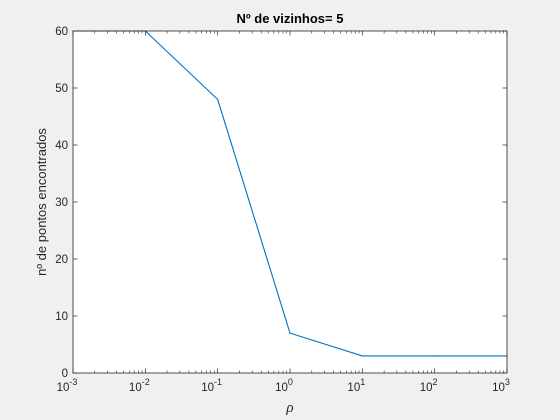 This screenshot has height=420, width=560. I want to click on x-tick-label: 10³, so click(501, 385).